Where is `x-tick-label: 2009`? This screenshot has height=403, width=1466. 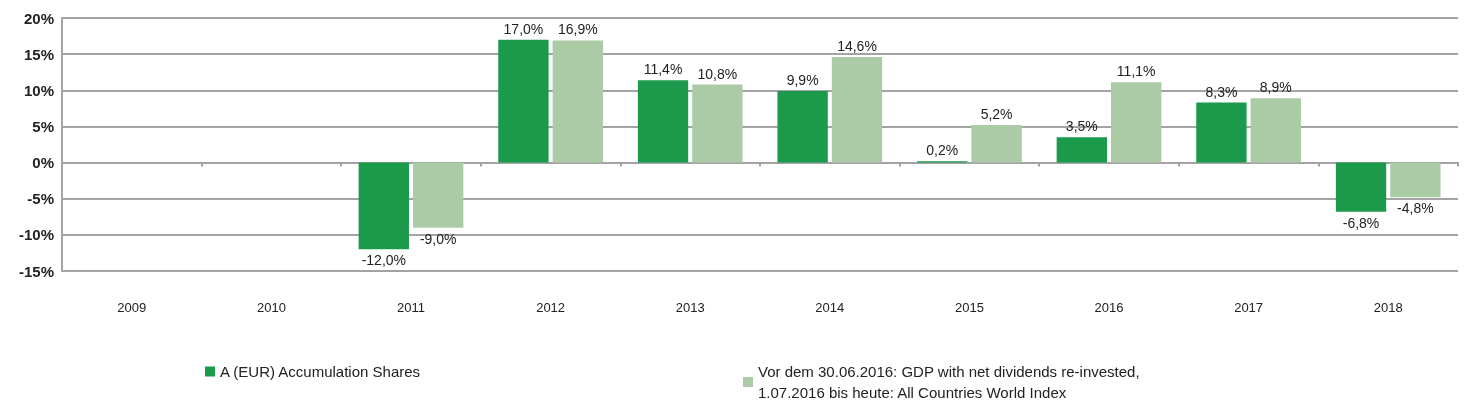 x-tick-label: 2009 is located at coordinates (132, 307).